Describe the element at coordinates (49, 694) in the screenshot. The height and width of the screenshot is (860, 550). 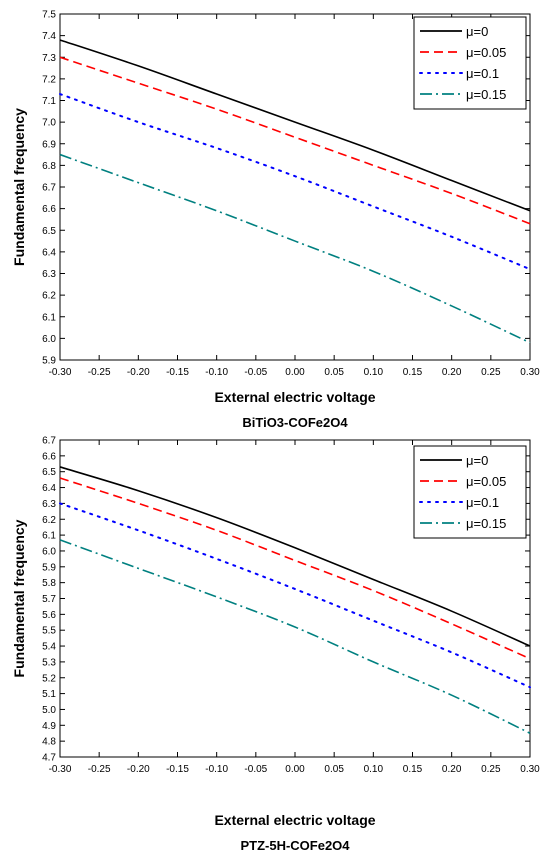
I see `y-tick-label: 5.1` at that location.